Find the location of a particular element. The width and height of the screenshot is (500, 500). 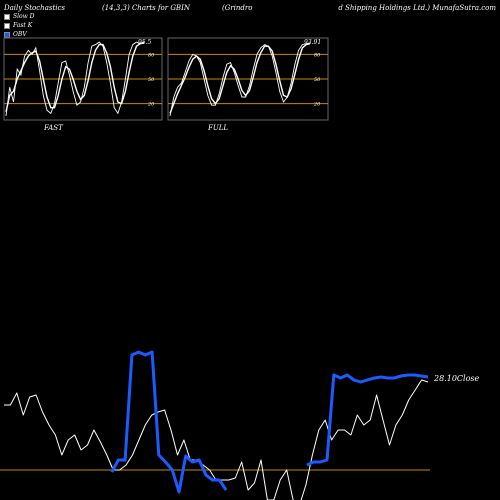

full-panel-label: FULL is located at coordinates (218, 128).